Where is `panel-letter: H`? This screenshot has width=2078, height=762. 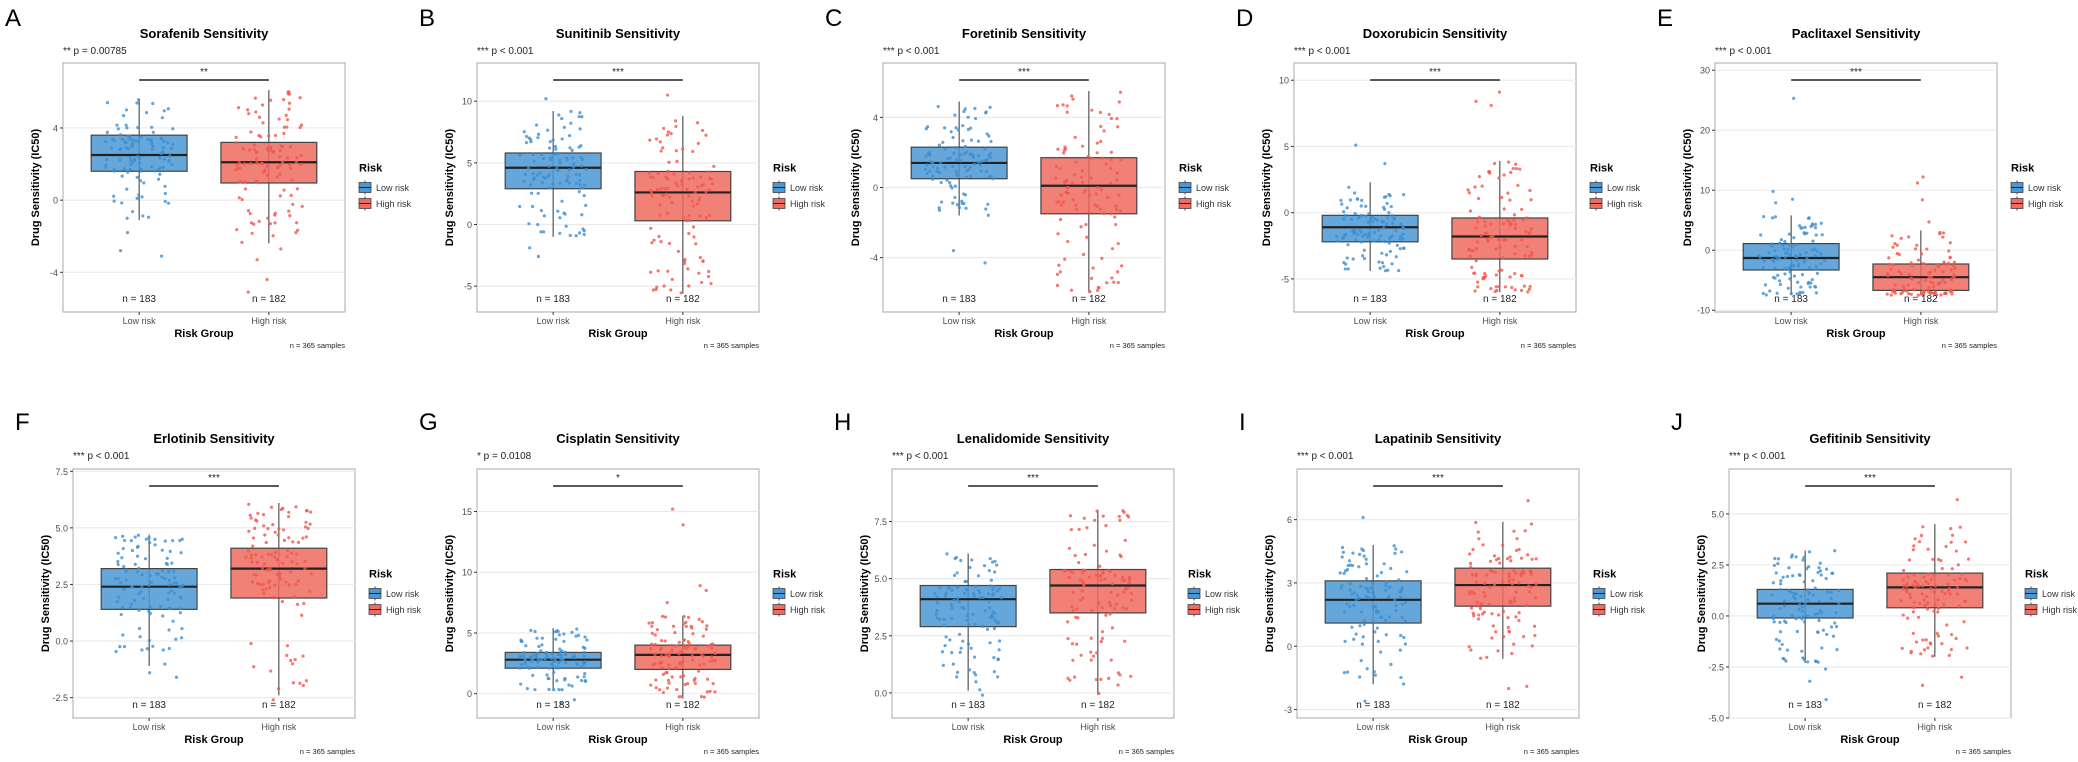 panel-letter: H is located at coordinates (842, 422).